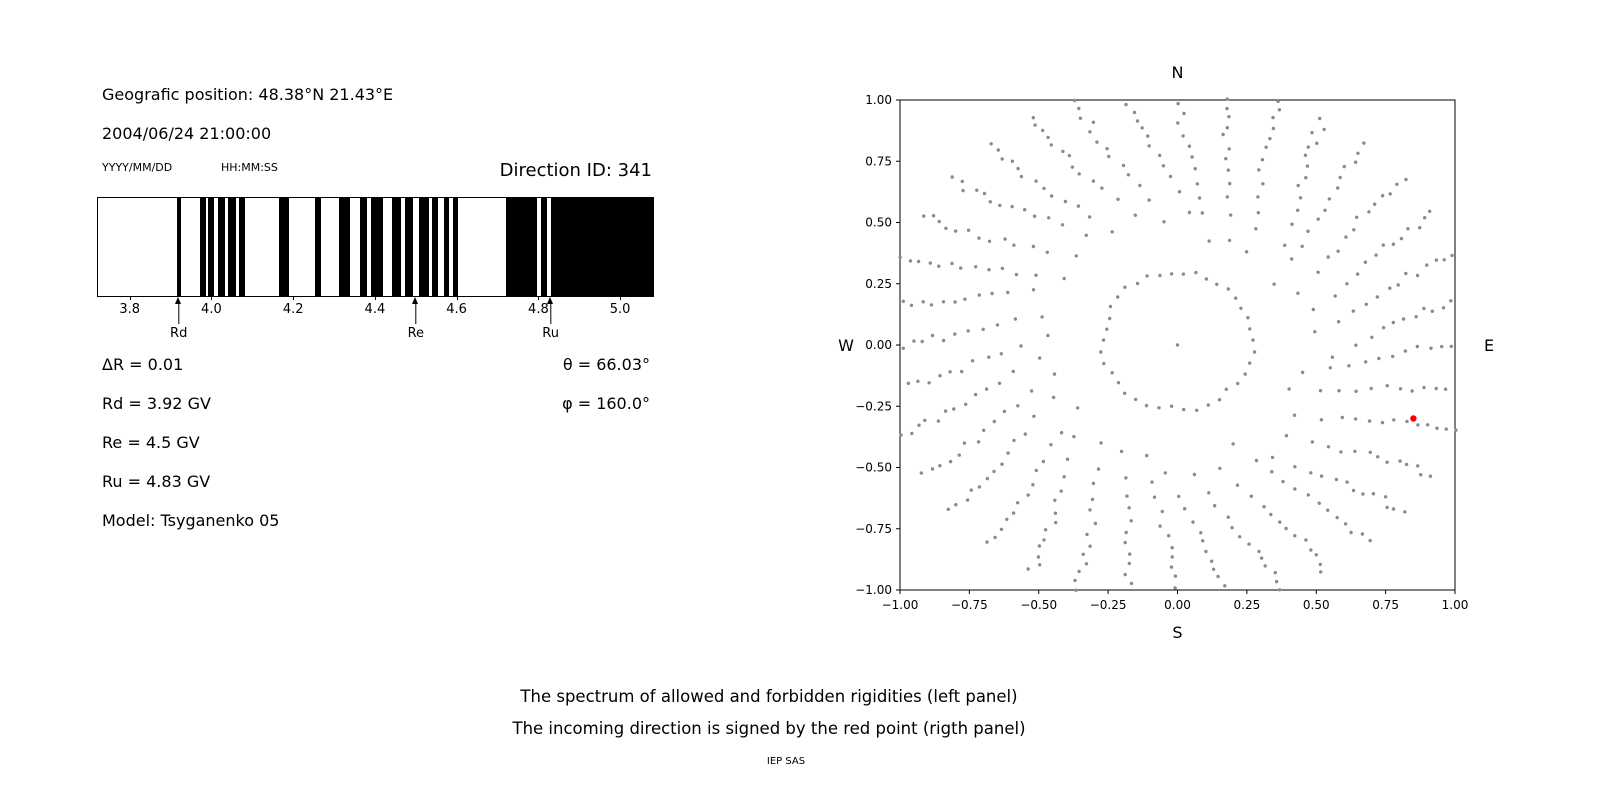 The width and height of the screenshot is (1600, 800). What do you see at coordinates (606, 403) in the screenshot?
I see `phi-value: φ = 160.0°` at bounding box center [606, 403].